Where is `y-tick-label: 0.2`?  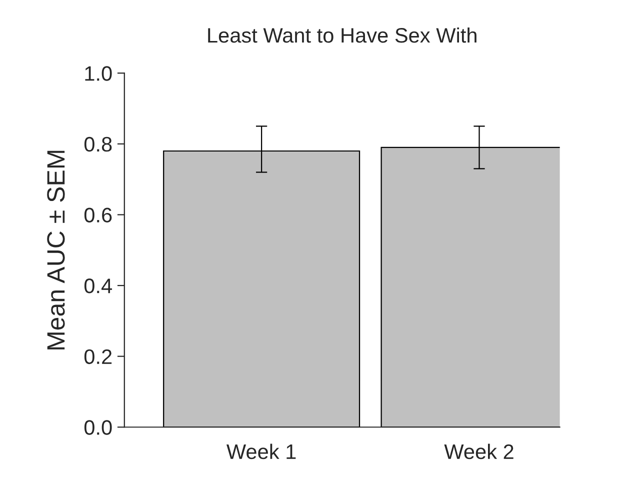 y-tick-label: 0.2 is located at coordinates (98, 356).